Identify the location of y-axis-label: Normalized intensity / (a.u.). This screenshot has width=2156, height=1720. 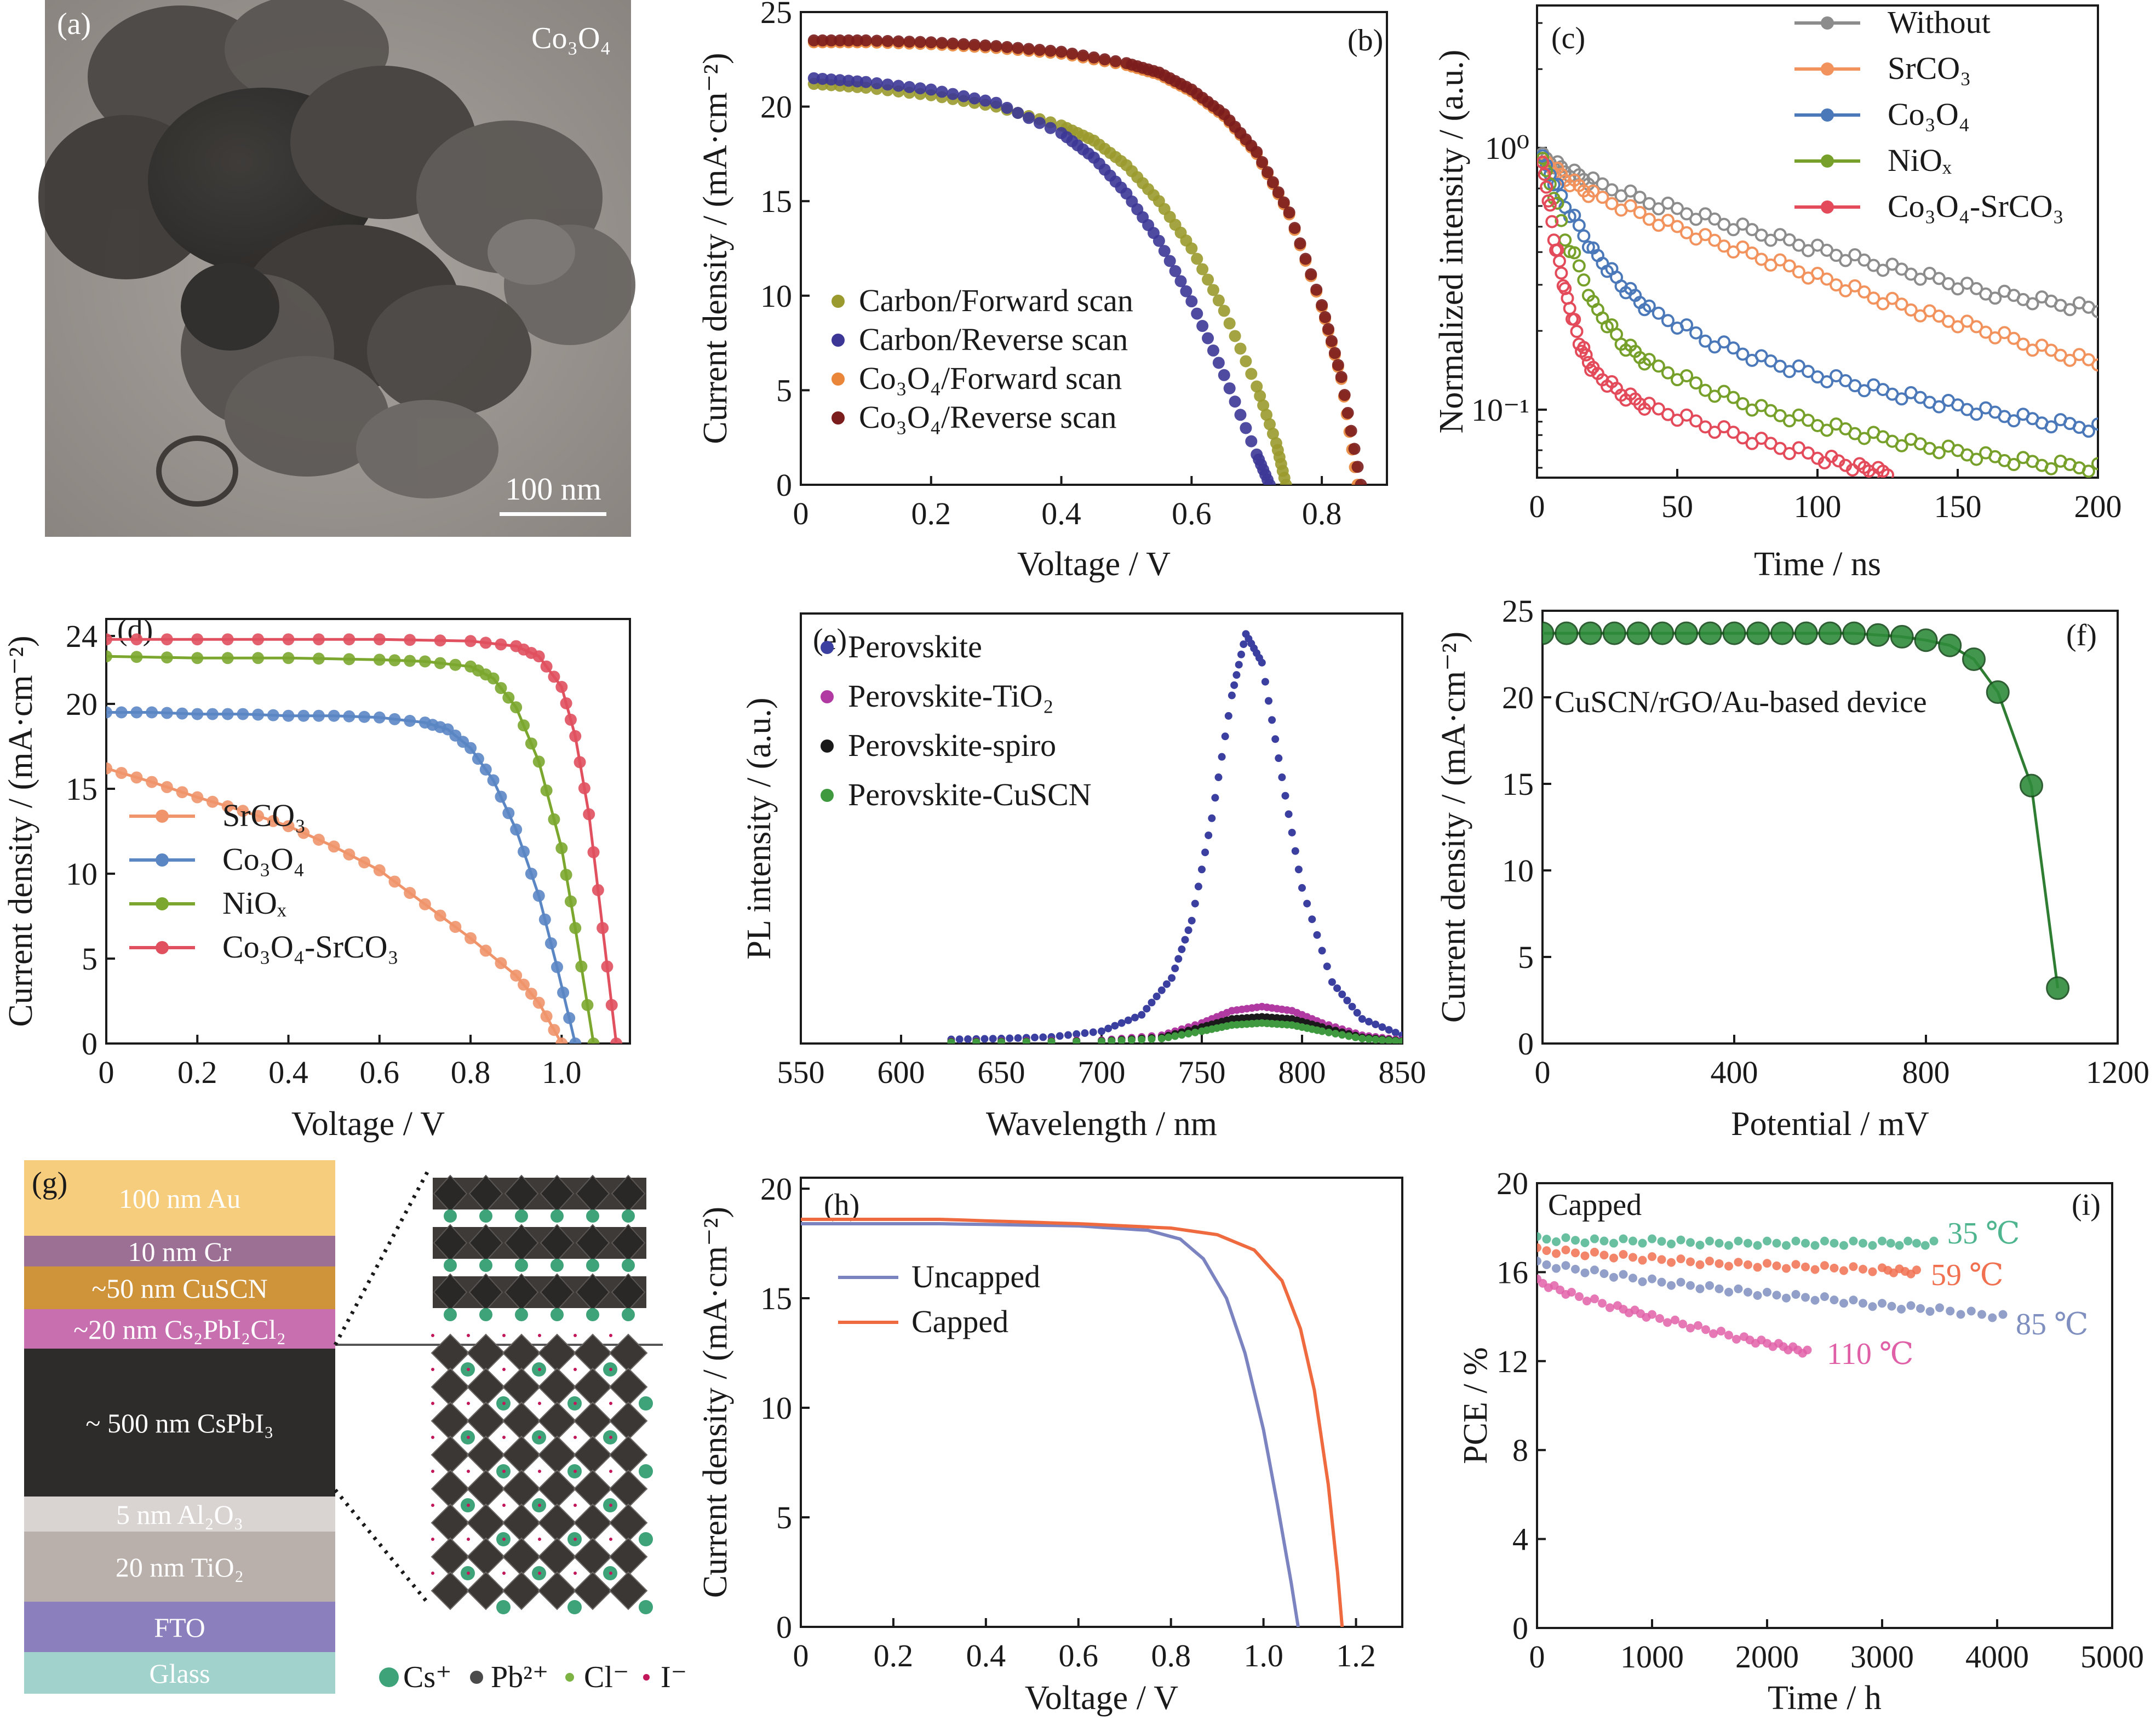
(1451, 242).